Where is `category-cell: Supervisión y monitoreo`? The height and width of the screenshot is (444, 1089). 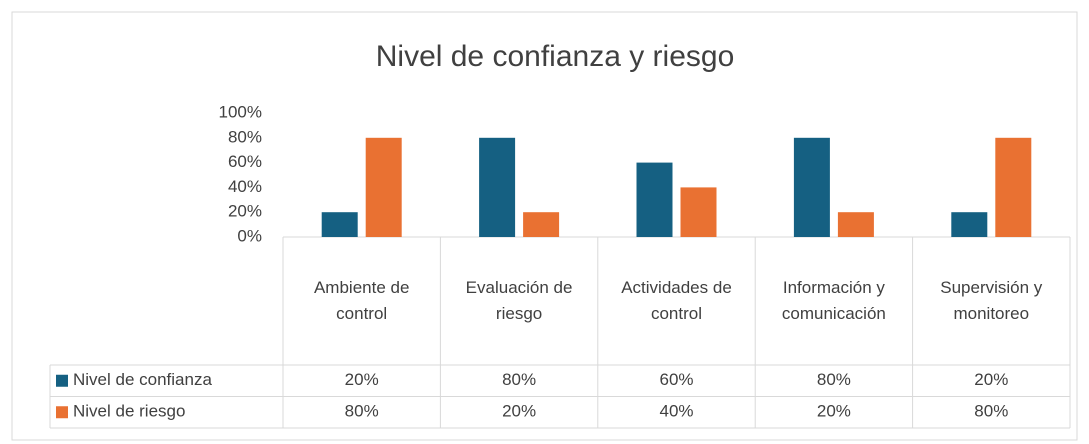 category-cell: Supervisión y monitoreo is located at coordinates (991, 300).